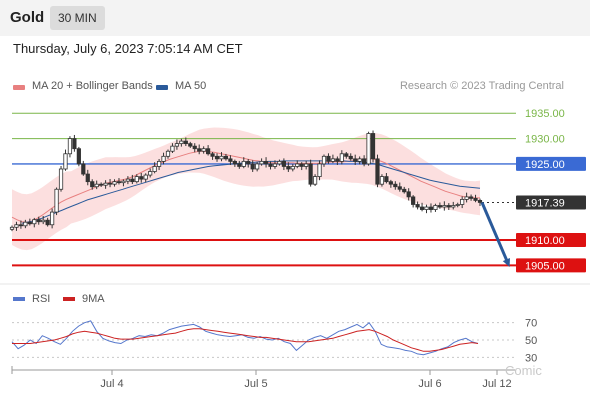 This screenshot has width=590, height=400. What do you see at coordinates (523, 370) in the screenshot?
I see `watermark: Comic` at bounding box center [523, 370].